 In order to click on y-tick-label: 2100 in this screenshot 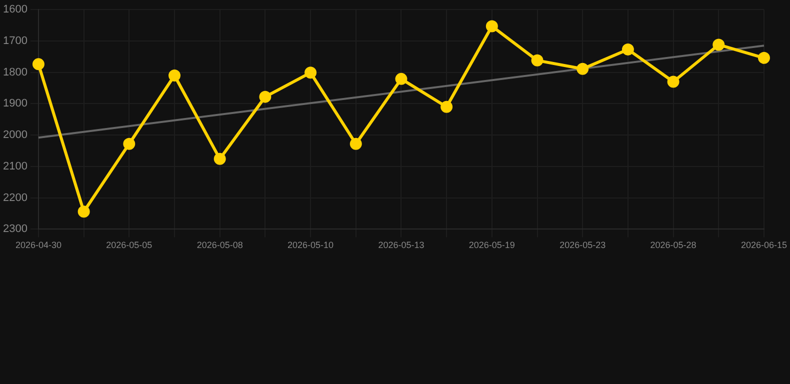, I will do `click(15, 166)`.